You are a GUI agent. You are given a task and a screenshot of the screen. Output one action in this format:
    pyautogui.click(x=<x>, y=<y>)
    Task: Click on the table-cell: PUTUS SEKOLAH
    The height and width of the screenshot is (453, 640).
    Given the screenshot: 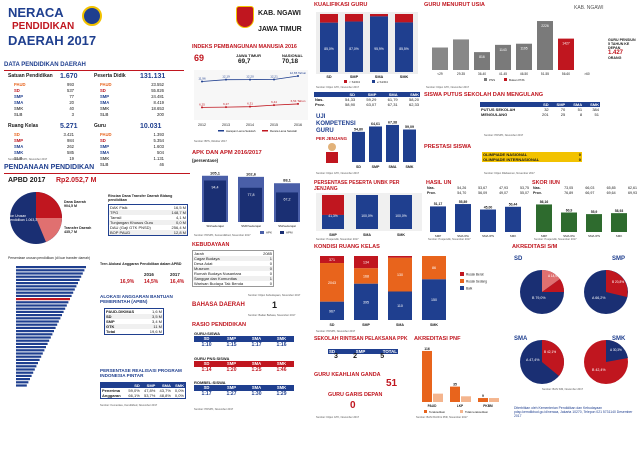 What is the action you would take?
    pyautogui.click(x=498, y=109)
    